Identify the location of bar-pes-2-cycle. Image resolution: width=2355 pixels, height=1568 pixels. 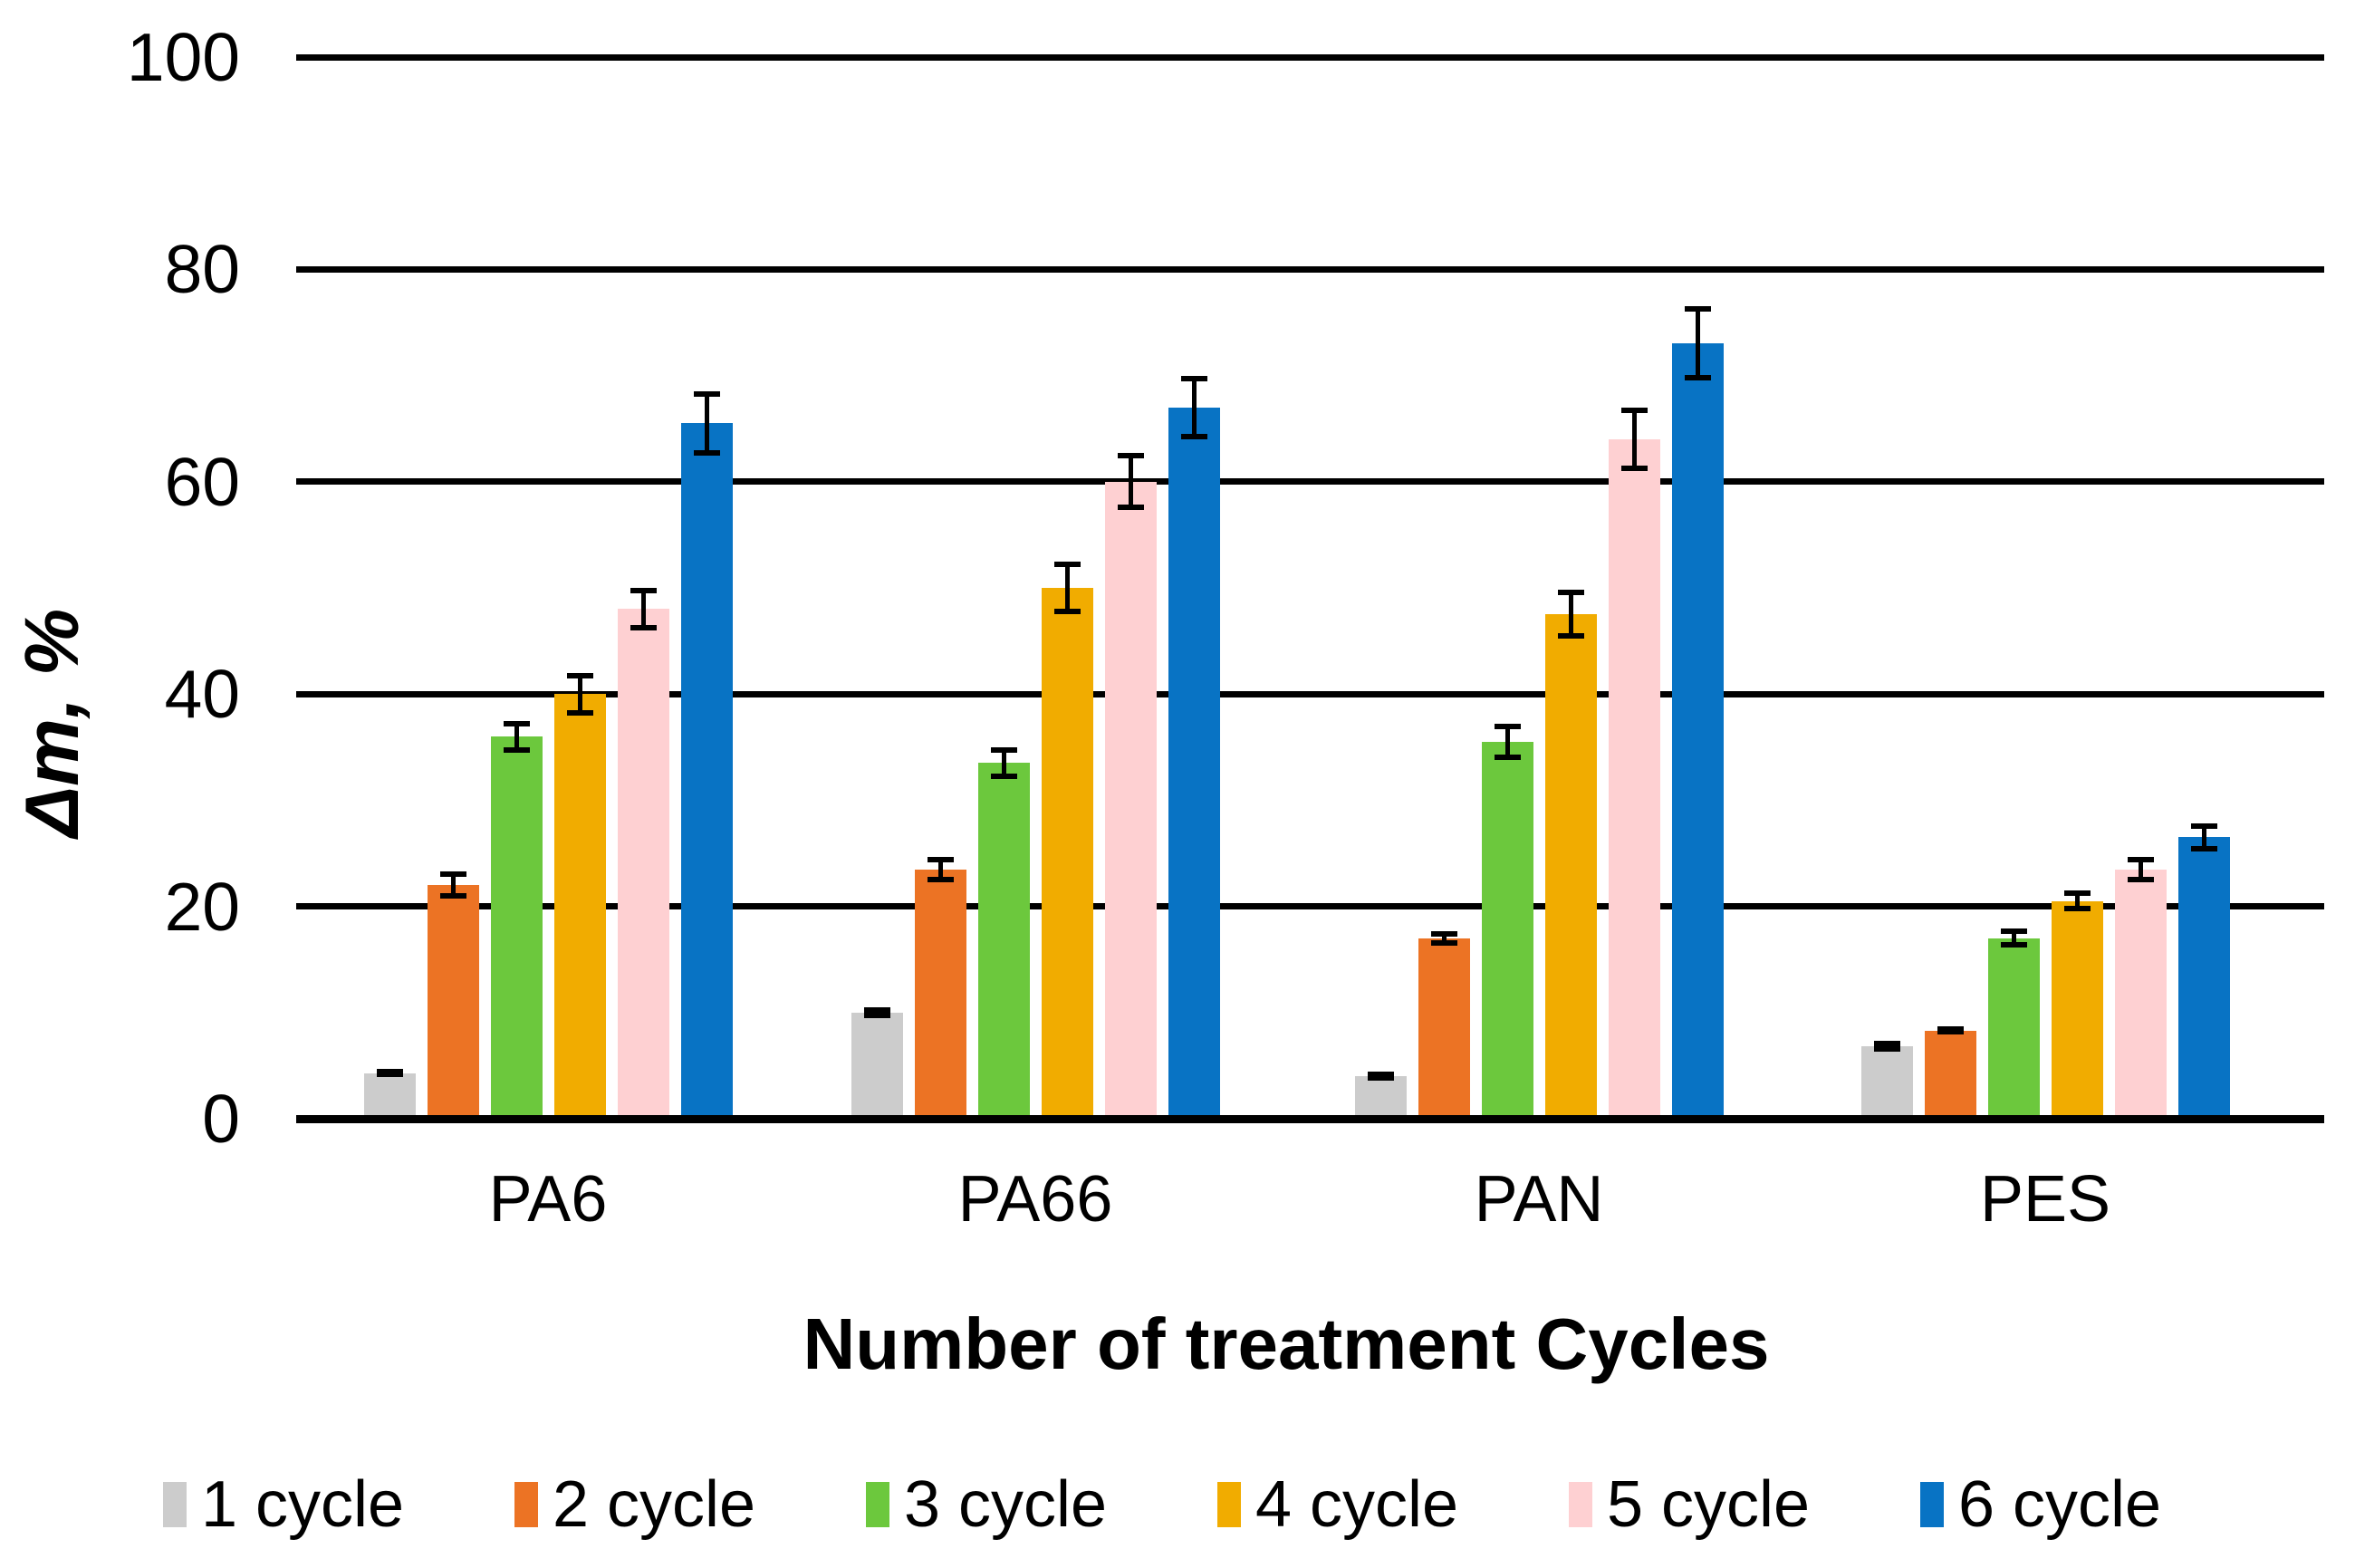
(1950, 1074).